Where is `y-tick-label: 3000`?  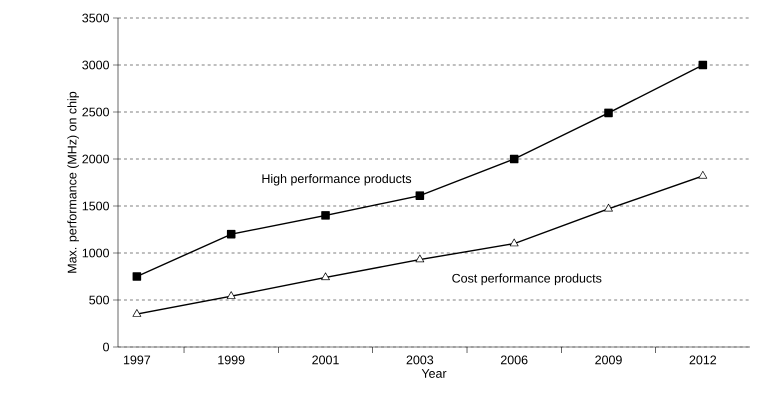
y-tick-label: 3000 is located at coordinates (96, 65).